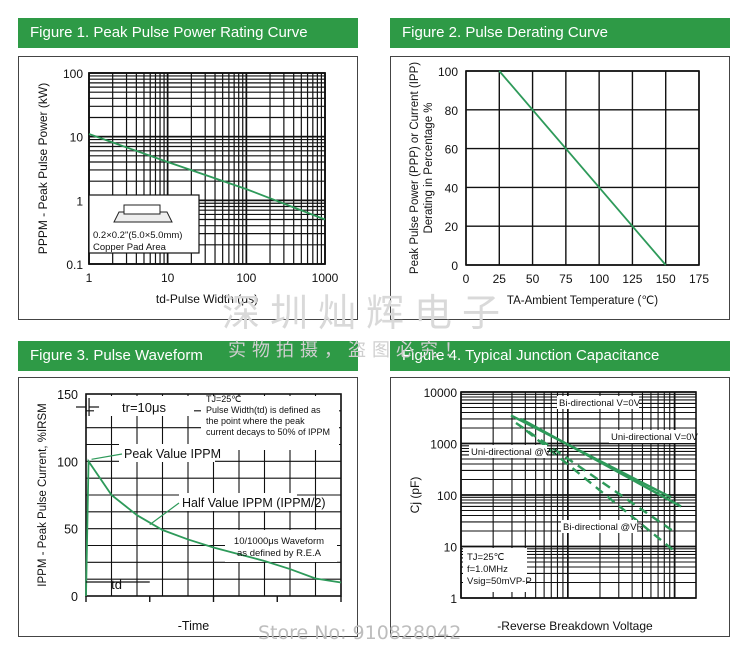 The width and height of the screenshot is (750, 657). What do you see at coordinates (655, 437) in the screenshot?
I see `fig4-series-label: Uni-directional V=0V` at bounding box center [655, 437].